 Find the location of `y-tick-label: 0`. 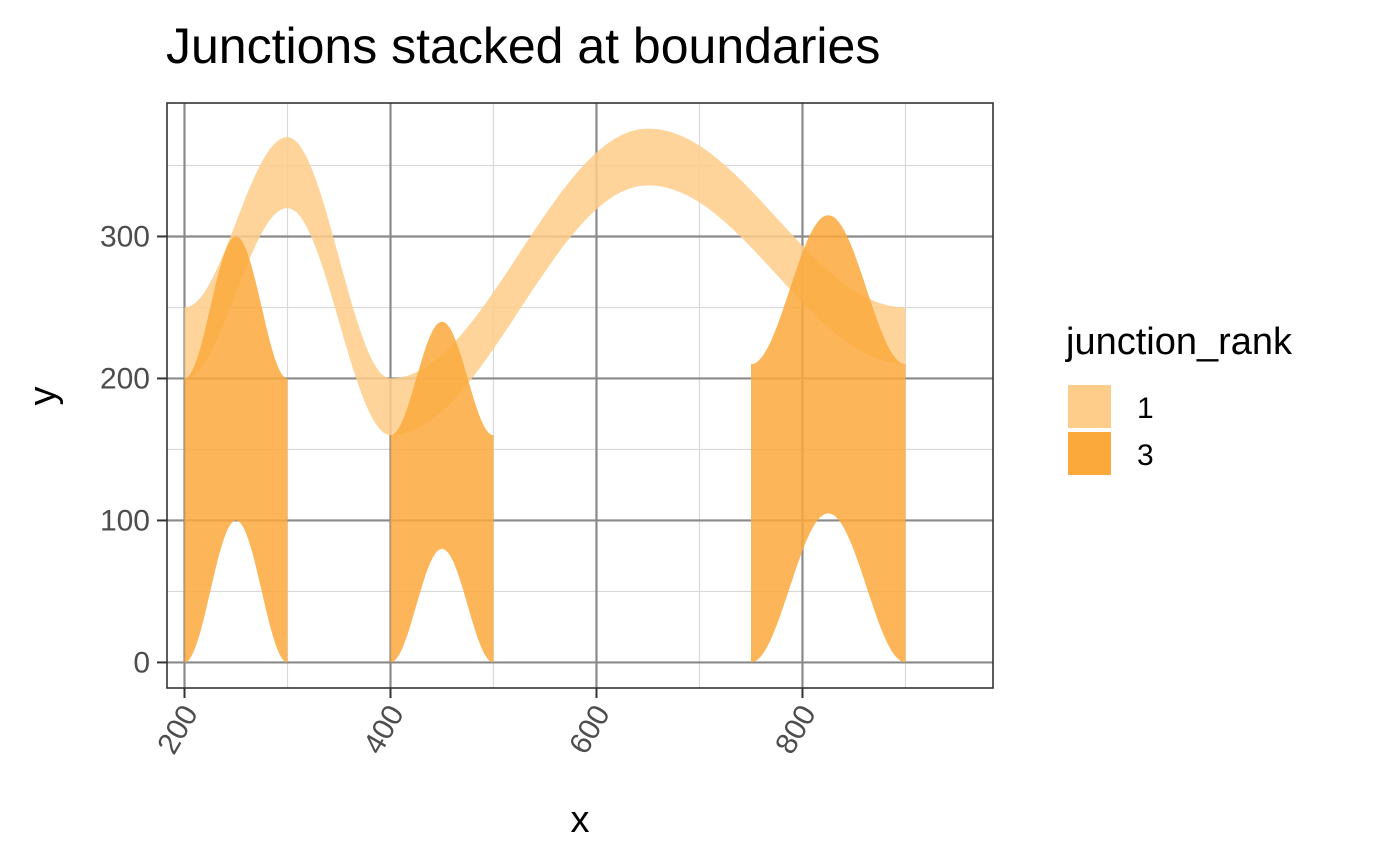

y-tick-label: 0 is located at coordinates (141, 662).